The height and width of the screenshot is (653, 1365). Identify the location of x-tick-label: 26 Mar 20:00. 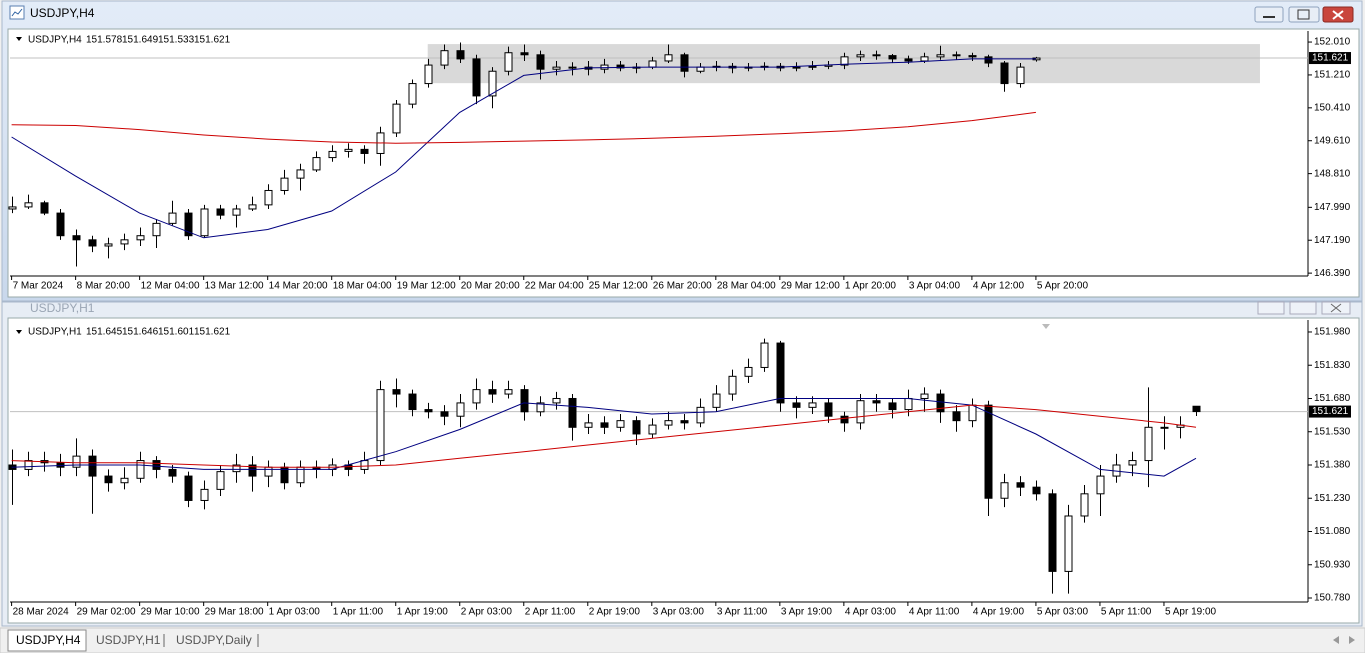
(682, 286).